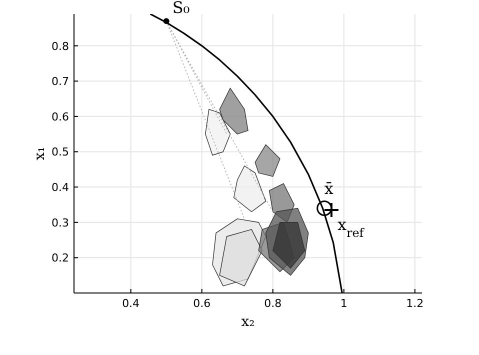  Describe the element at coordinates (329, 188) in the screenshot. I see `annotation: x̄` at that location.